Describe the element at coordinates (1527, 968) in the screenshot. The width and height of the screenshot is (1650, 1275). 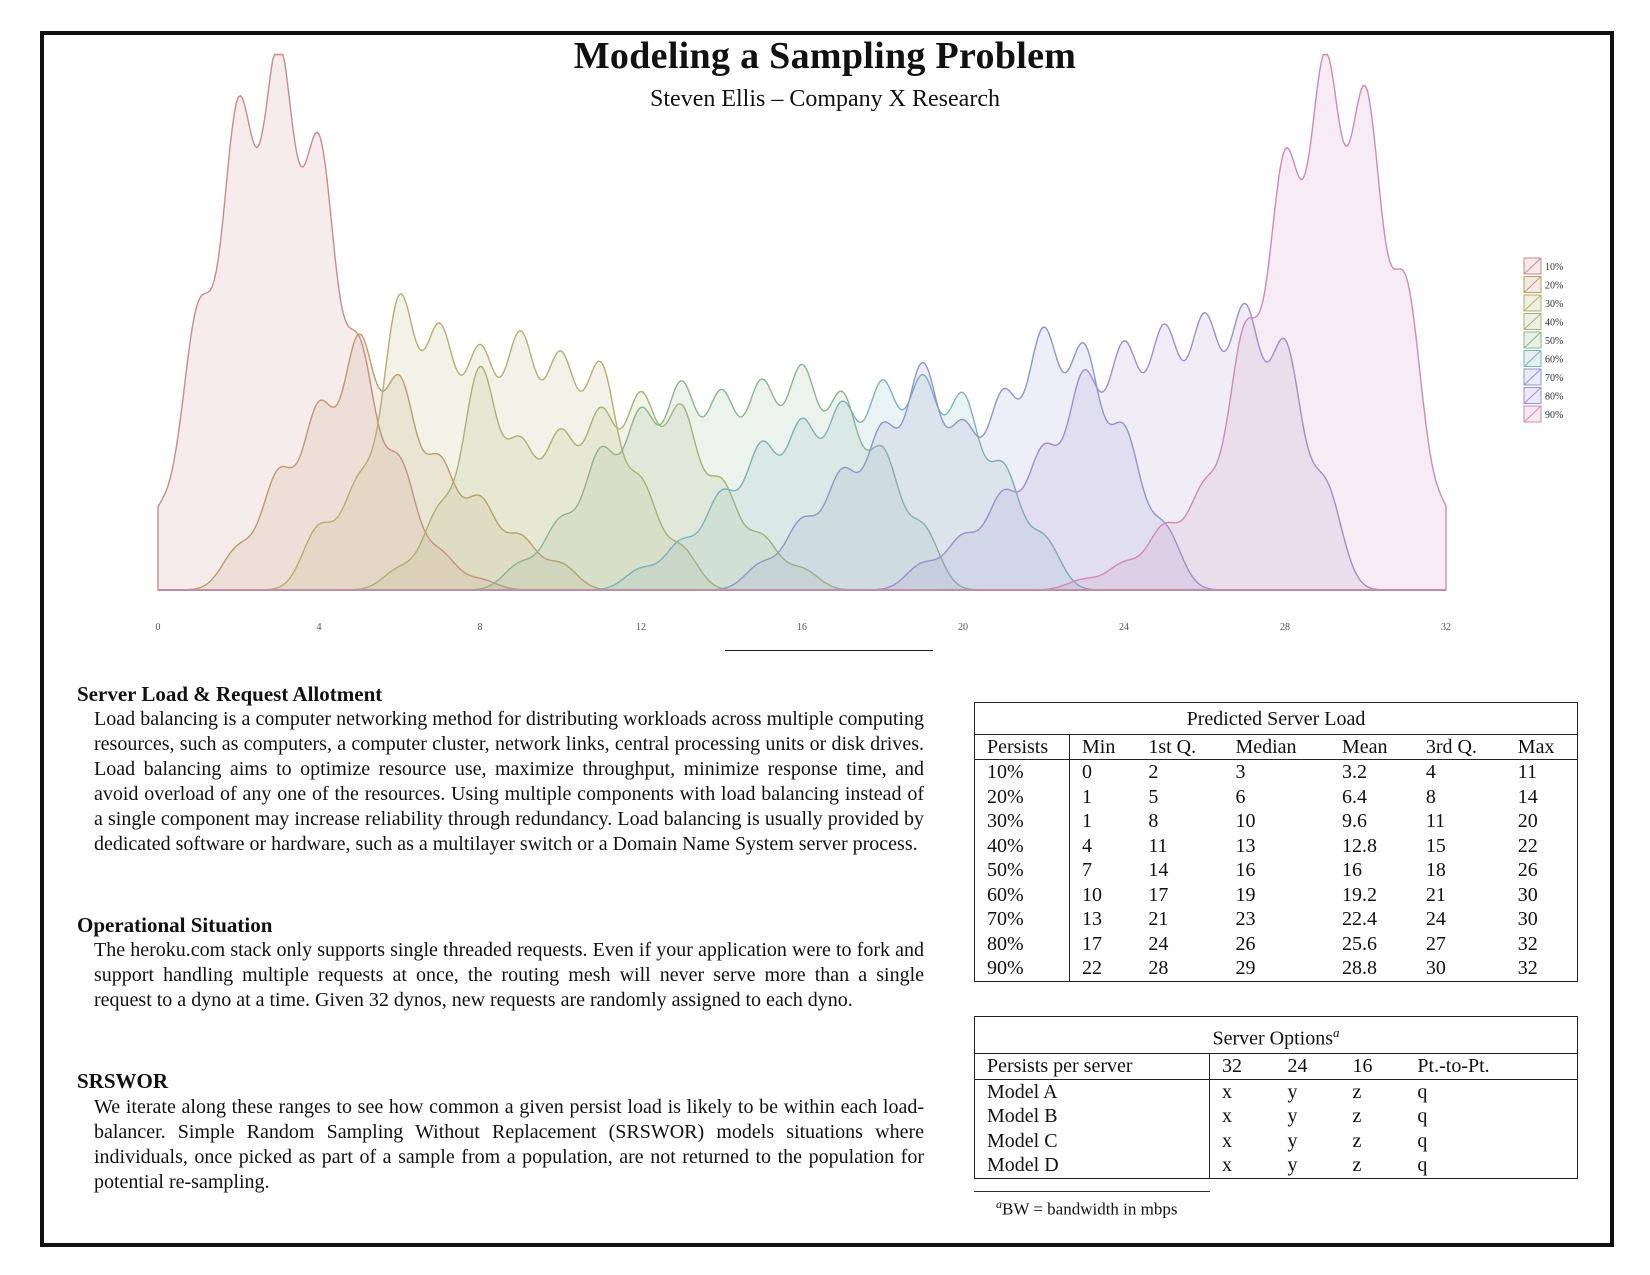
I see `table-cell: 32` at that location.